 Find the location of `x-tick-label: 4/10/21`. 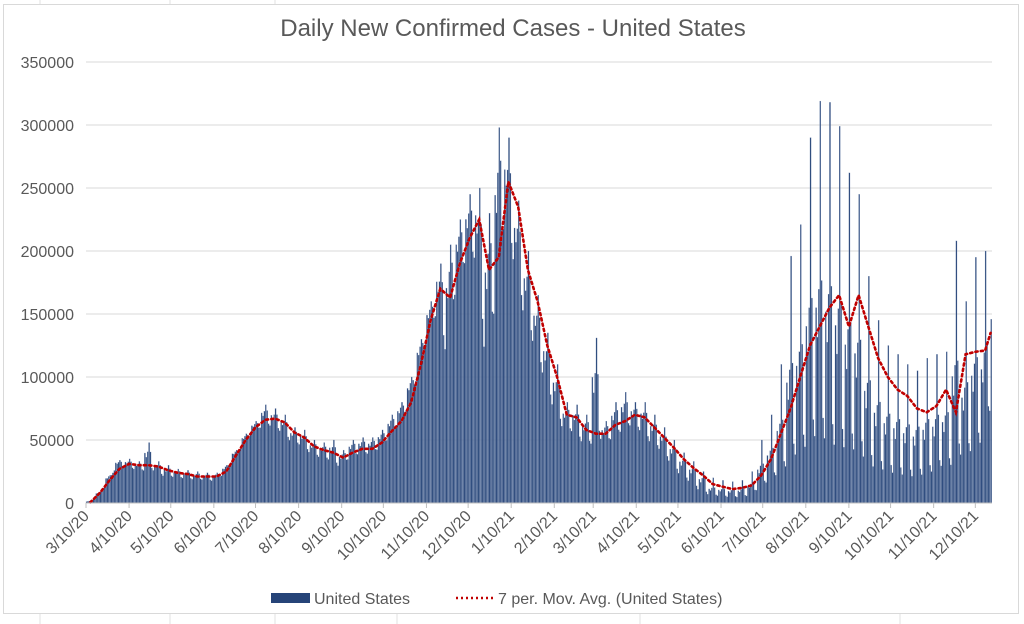

x-tick-label: 4/10/21 is located at coordinates (618, 533).